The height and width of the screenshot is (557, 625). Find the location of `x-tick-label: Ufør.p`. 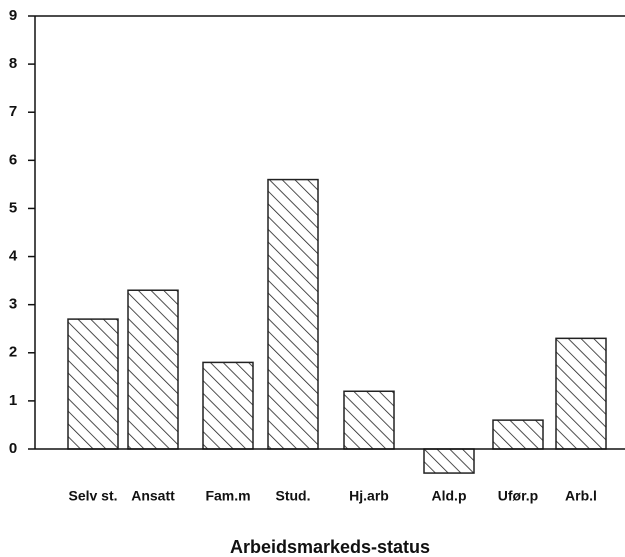

x-tick-label: Ufør.p is located at coordinates (518, 496).